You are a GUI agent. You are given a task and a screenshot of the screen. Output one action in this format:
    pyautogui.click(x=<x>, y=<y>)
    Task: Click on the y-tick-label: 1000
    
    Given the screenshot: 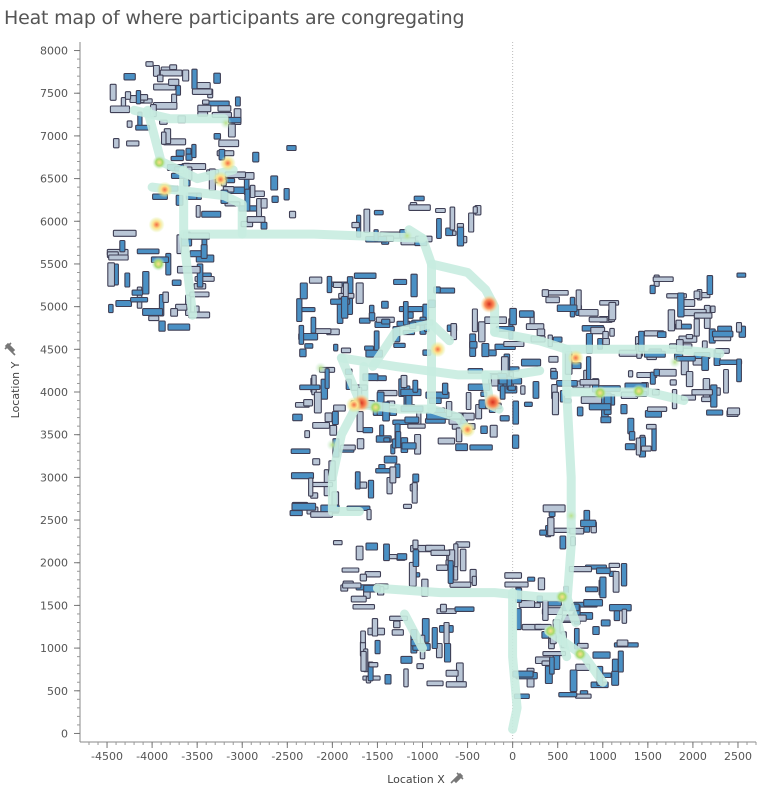 What is the action you would take?
    pyautogui.click(x=54, y=648)
    